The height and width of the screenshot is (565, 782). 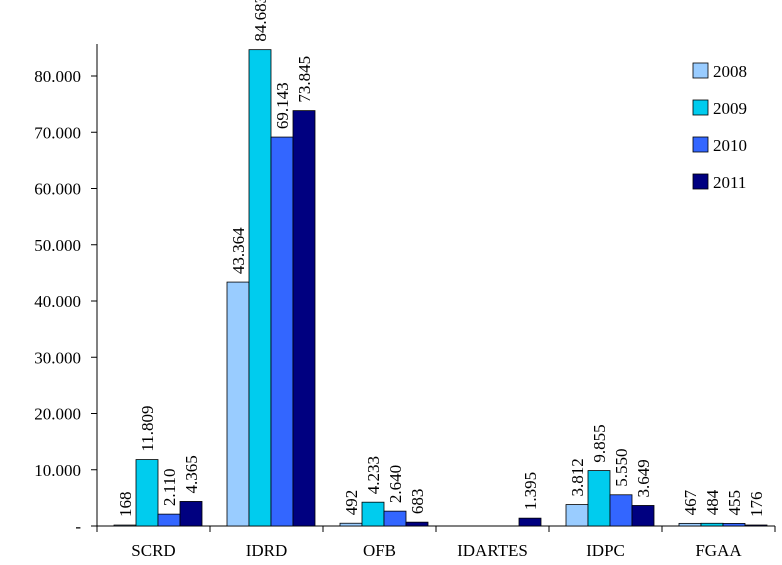 What do you see at coordinates (605, 550) in the screenshot?
I see `x-category-label: IDPC` at bounding box center [605, 550].